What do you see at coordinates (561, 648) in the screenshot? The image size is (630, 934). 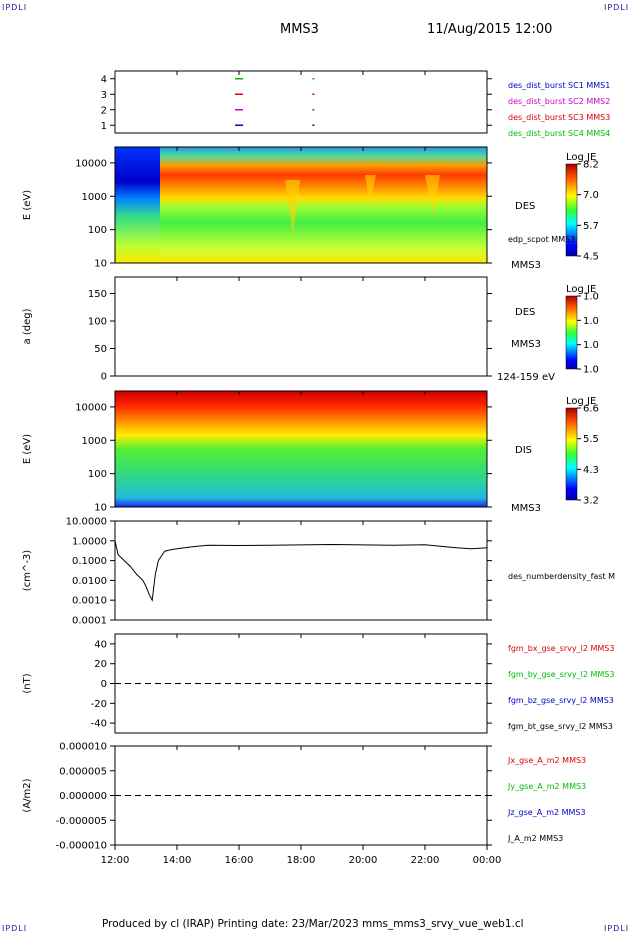 I see `field-legend-entry: fgm_bx_gse_srvy_l2 MMS3` at bounding box center [561, 648].